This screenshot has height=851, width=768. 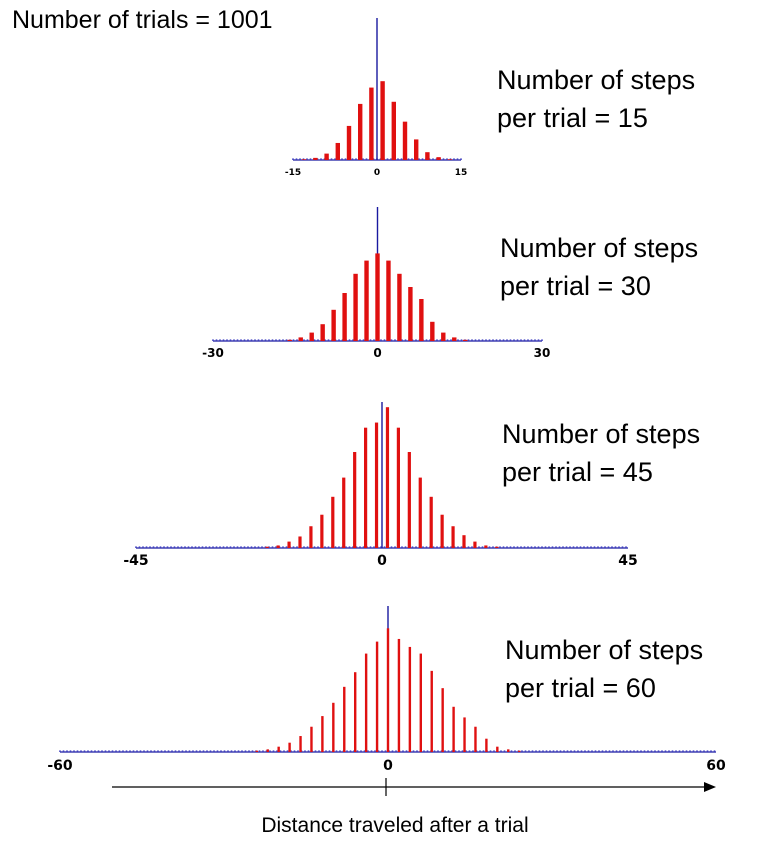 What do you see at coordinates (450, 283) in the screenshot?
I see `histogram-panel-30: -30 0 30 Number of steps per trial = 30` at bounding box center [450, 283].